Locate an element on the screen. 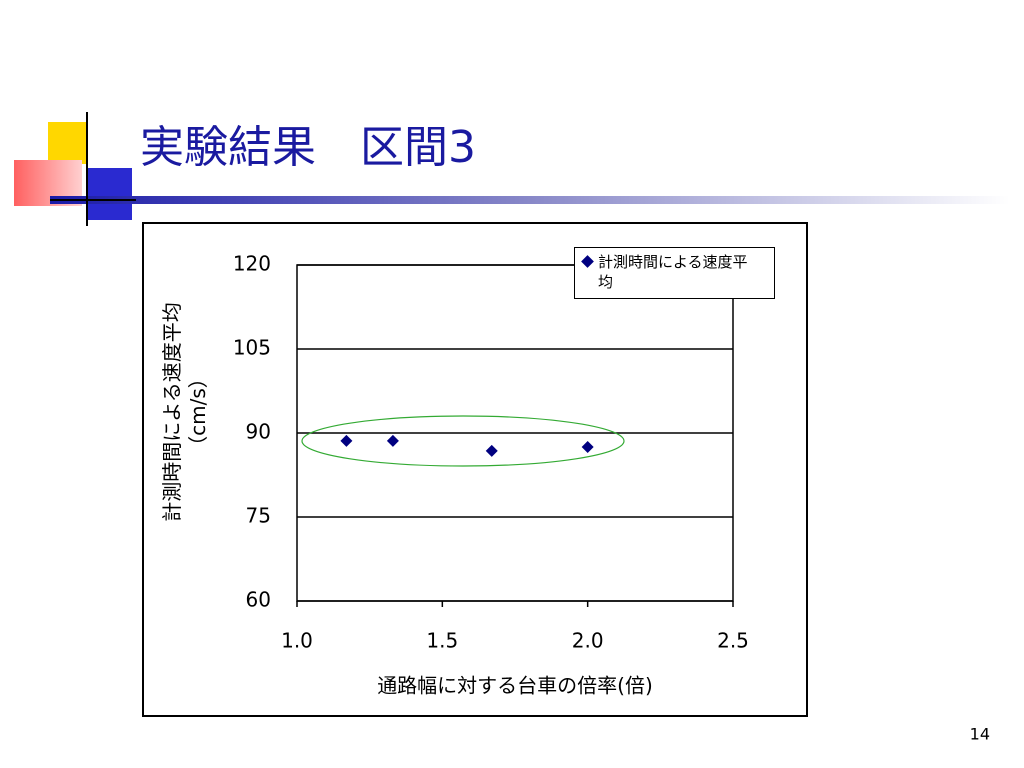 The width and height of the screenshot is (1024, 768). y-tick-label: 120 is located at coordinates (252, 264).